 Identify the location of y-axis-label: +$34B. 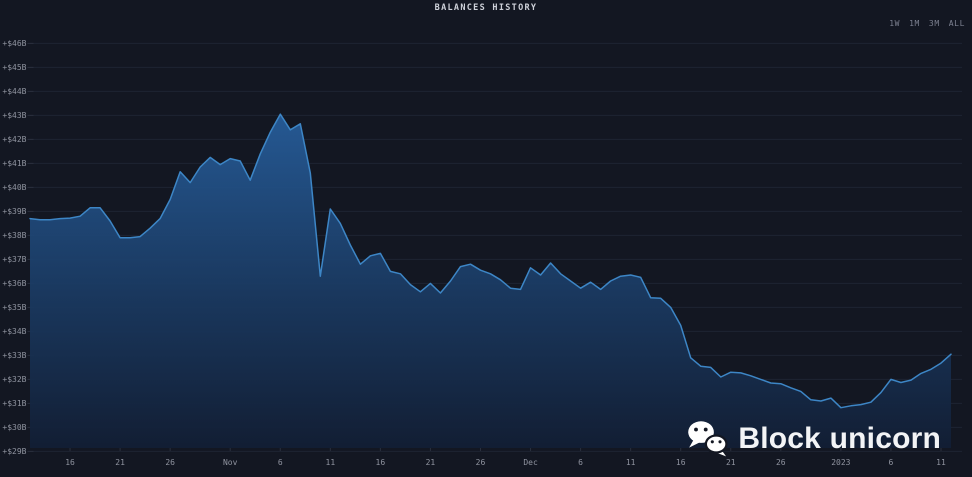
(14, 331).